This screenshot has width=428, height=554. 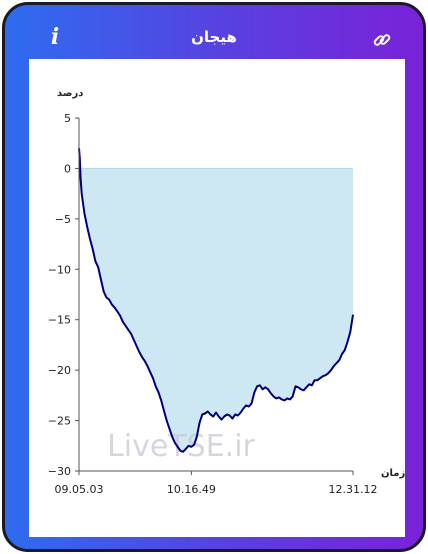 I want to click on page-title: هیجان, so click(x=214, y=37).